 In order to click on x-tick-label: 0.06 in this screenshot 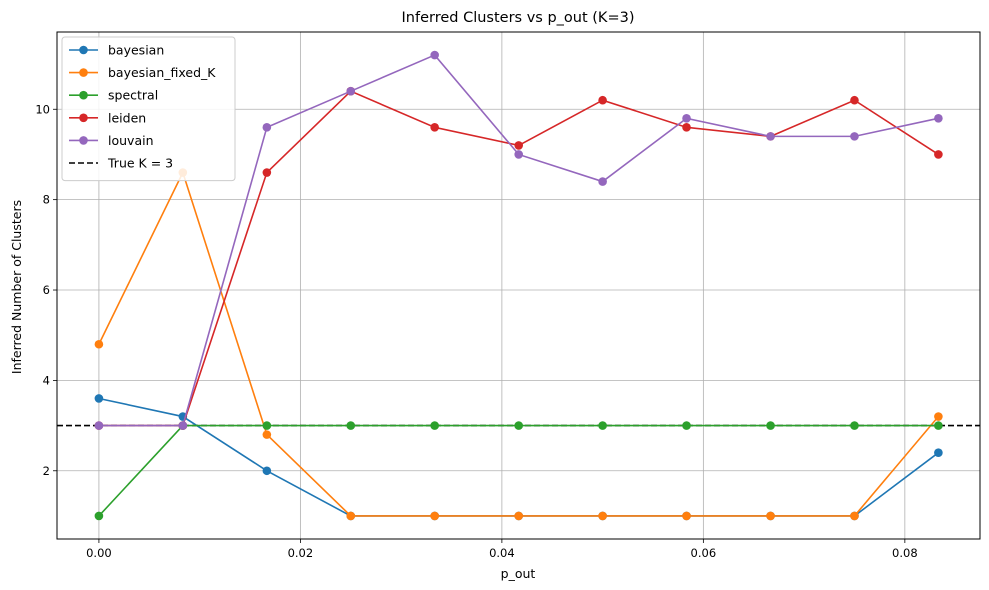, I will do `click(704, 553)`.